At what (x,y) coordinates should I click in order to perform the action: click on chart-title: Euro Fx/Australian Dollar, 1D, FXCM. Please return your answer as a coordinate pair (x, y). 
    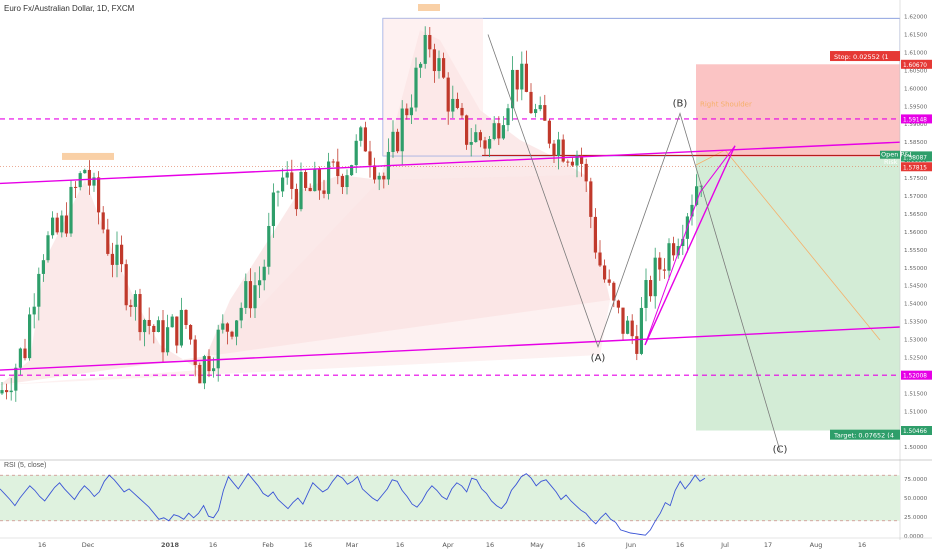
    Looking at the image, I should click on (69, 8).